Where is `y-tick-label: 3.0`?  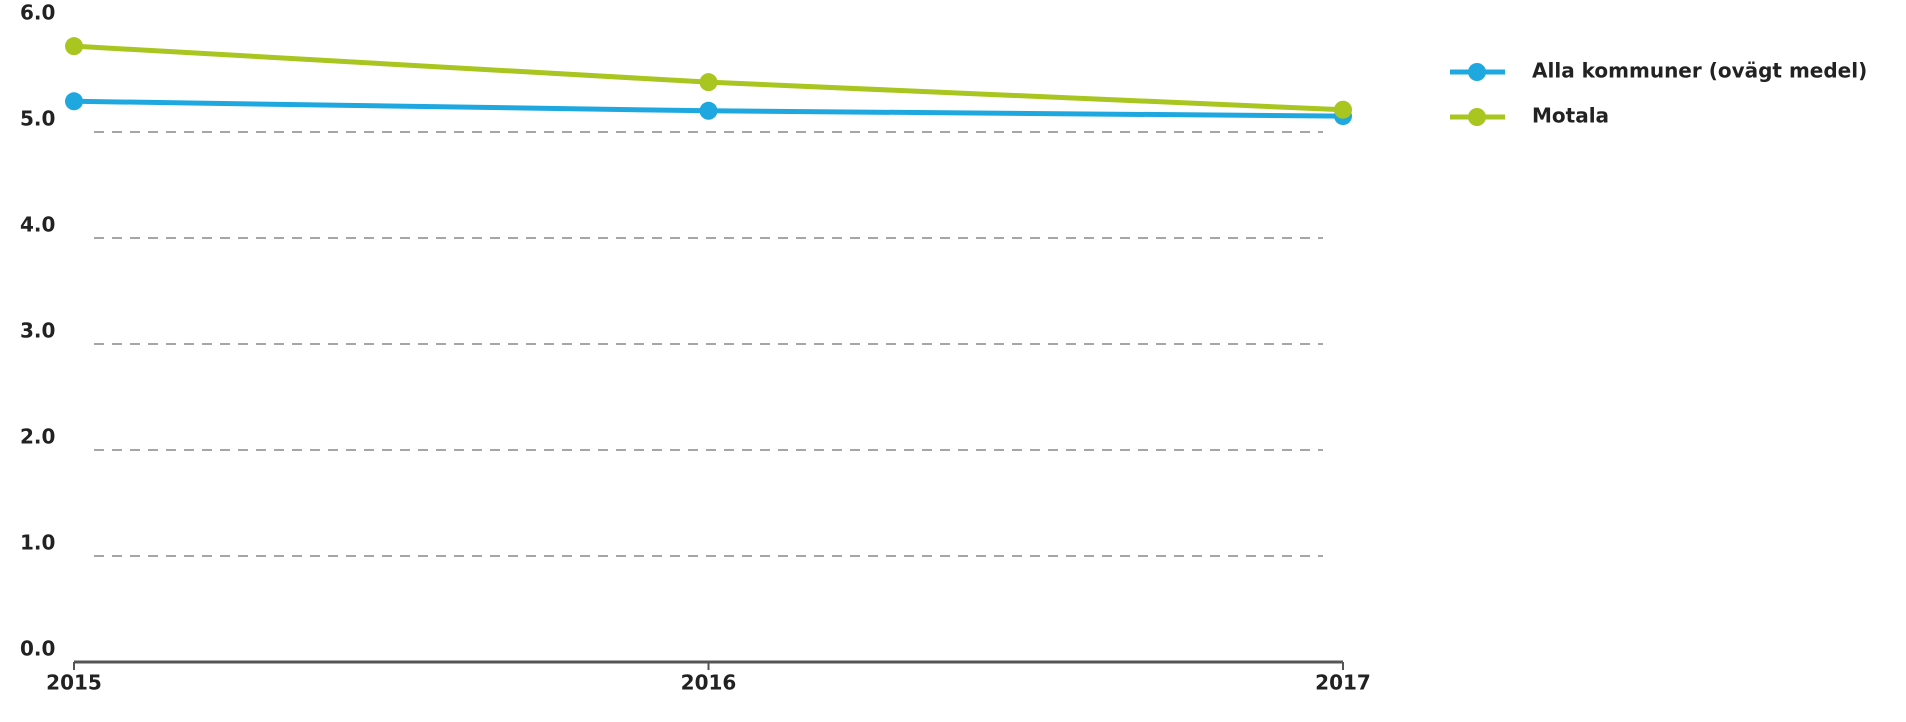
y-tick-label: 3.0 is located at coordinates (37, 331).